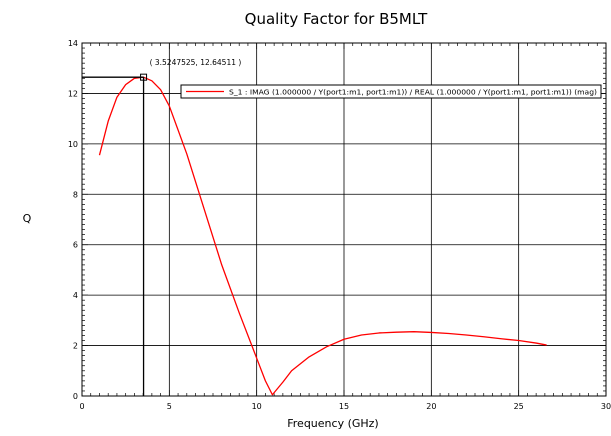  What do you see at coordinates (606, 406) in the screenshot?
I see `x-tick-label: 30` at bounding box center [606, 406].